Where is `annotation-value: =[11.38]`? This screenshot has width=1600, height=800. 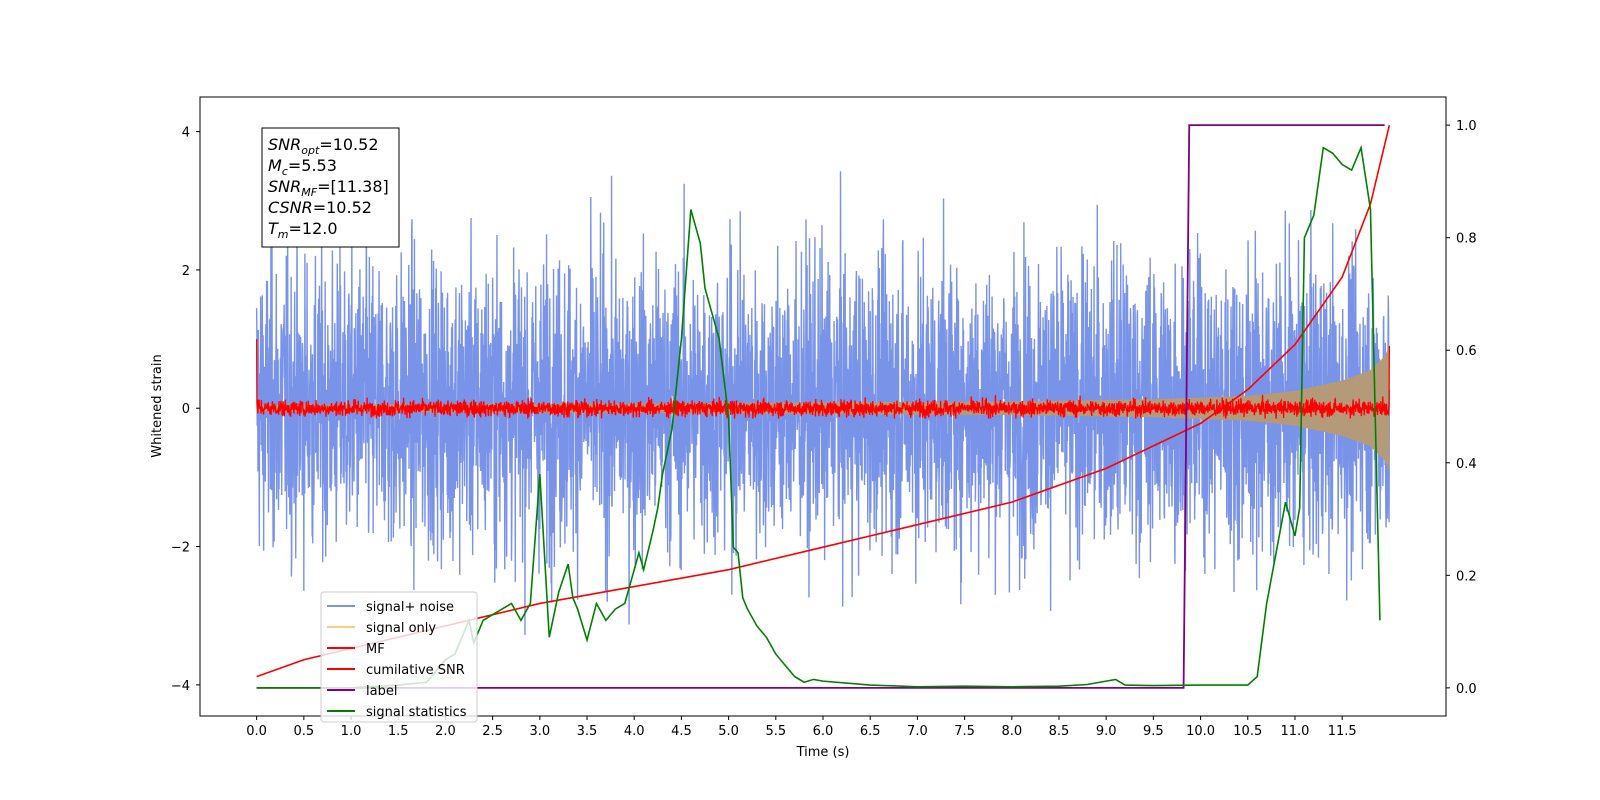
annotation-value: =[11.38] is located at coordinates (353, 186).